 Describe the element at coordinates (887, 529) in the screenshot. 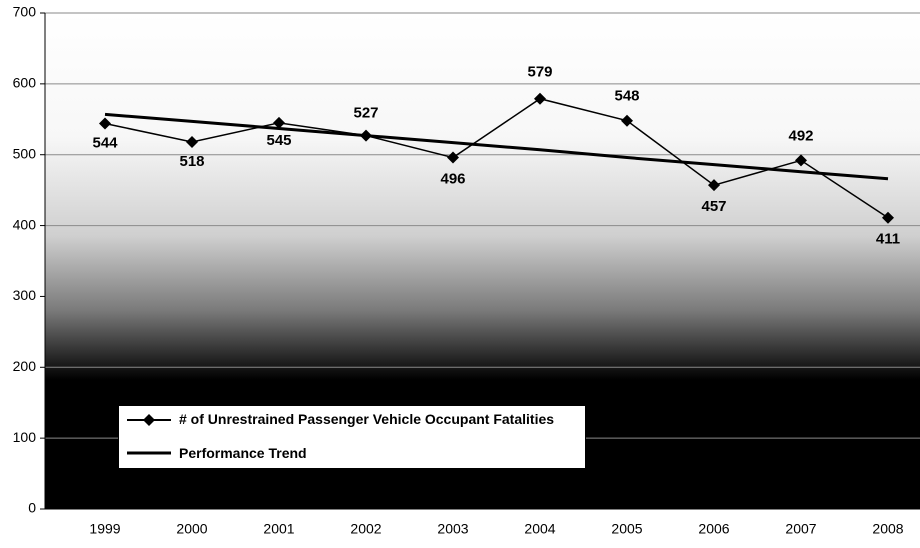

I see `x-tick-label: 2008` at that location.